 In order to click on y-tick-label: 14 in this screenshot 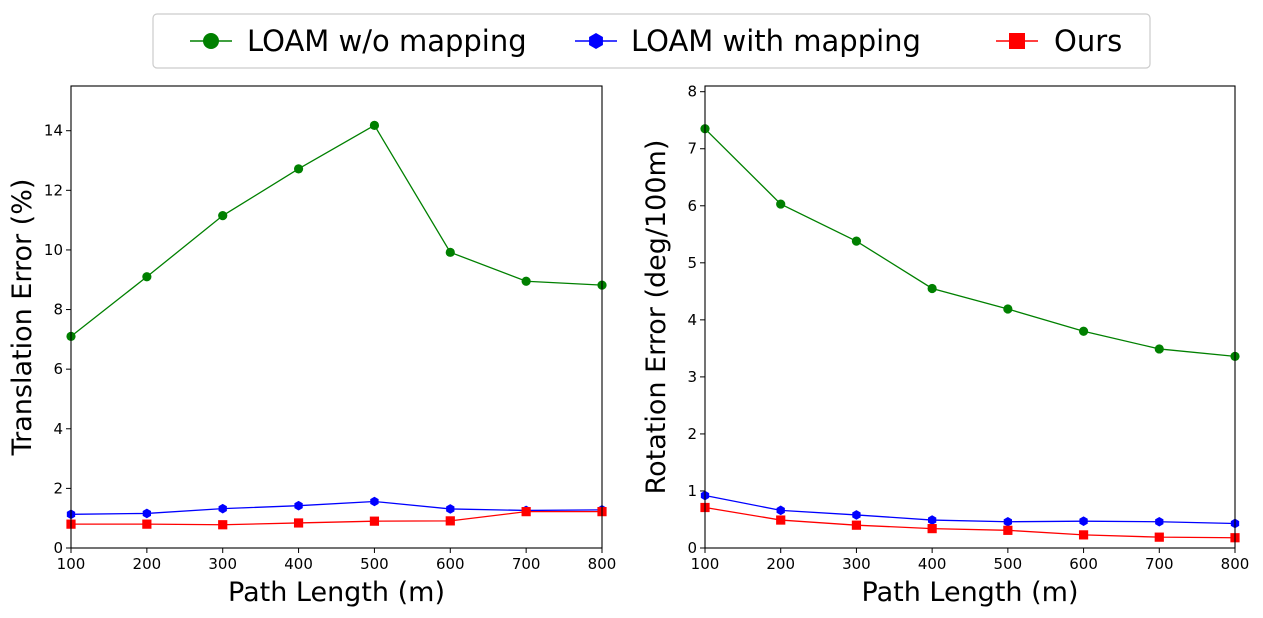, I will do `click(53, 131)`.